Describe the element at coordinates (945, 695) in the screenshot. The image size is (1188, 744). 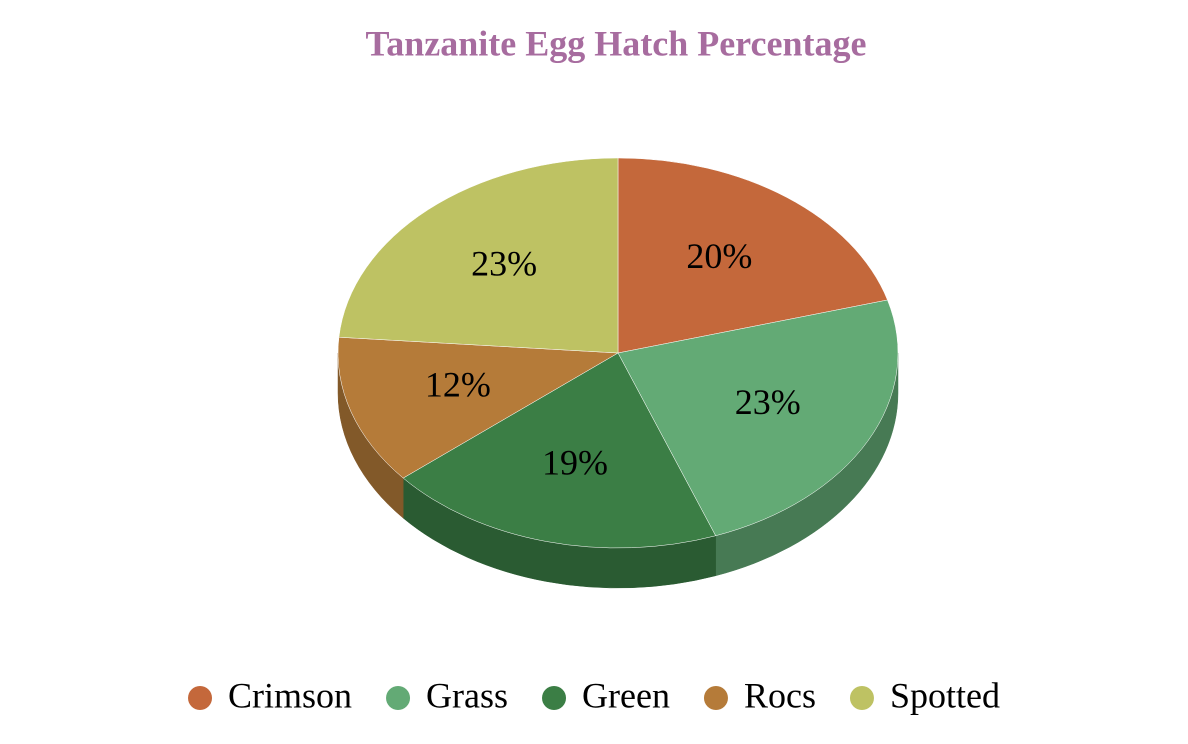
I see `legend-label: Spotted` at that location.